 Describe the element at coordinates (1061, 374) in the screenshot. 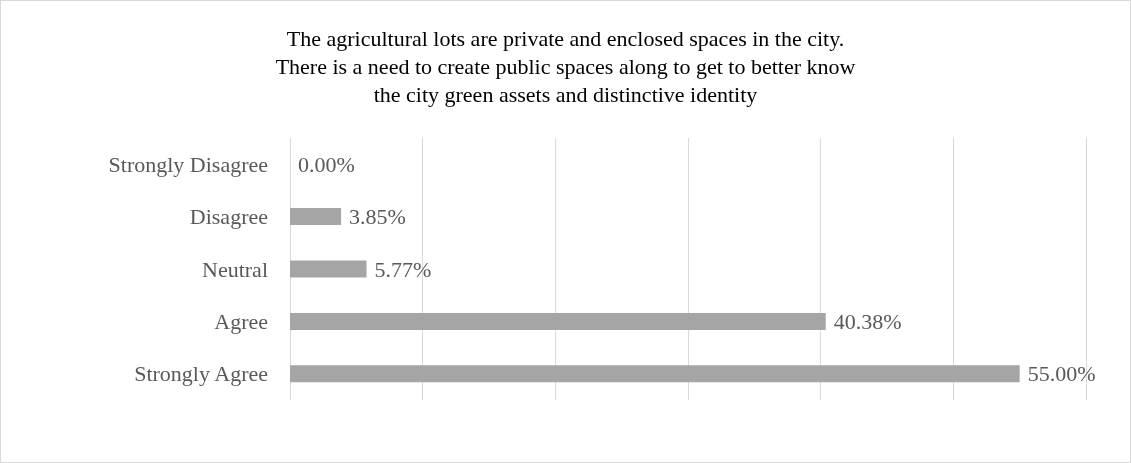

I see `data-label: 55.00%` at that location.